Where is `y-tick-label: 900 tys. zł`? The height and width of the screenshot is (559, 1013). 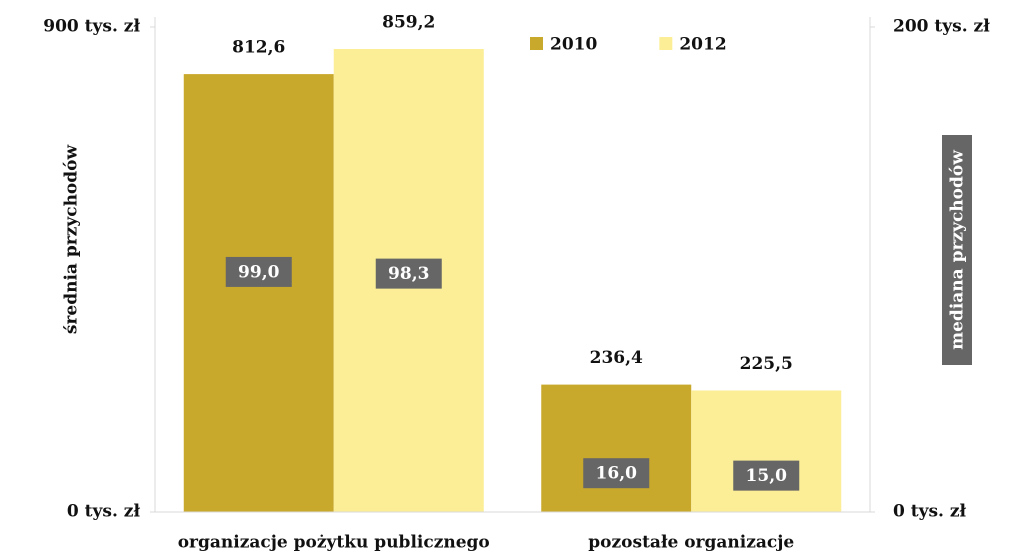 y-tick-label: 900 tys. zł is located at coordinates (91, 27).